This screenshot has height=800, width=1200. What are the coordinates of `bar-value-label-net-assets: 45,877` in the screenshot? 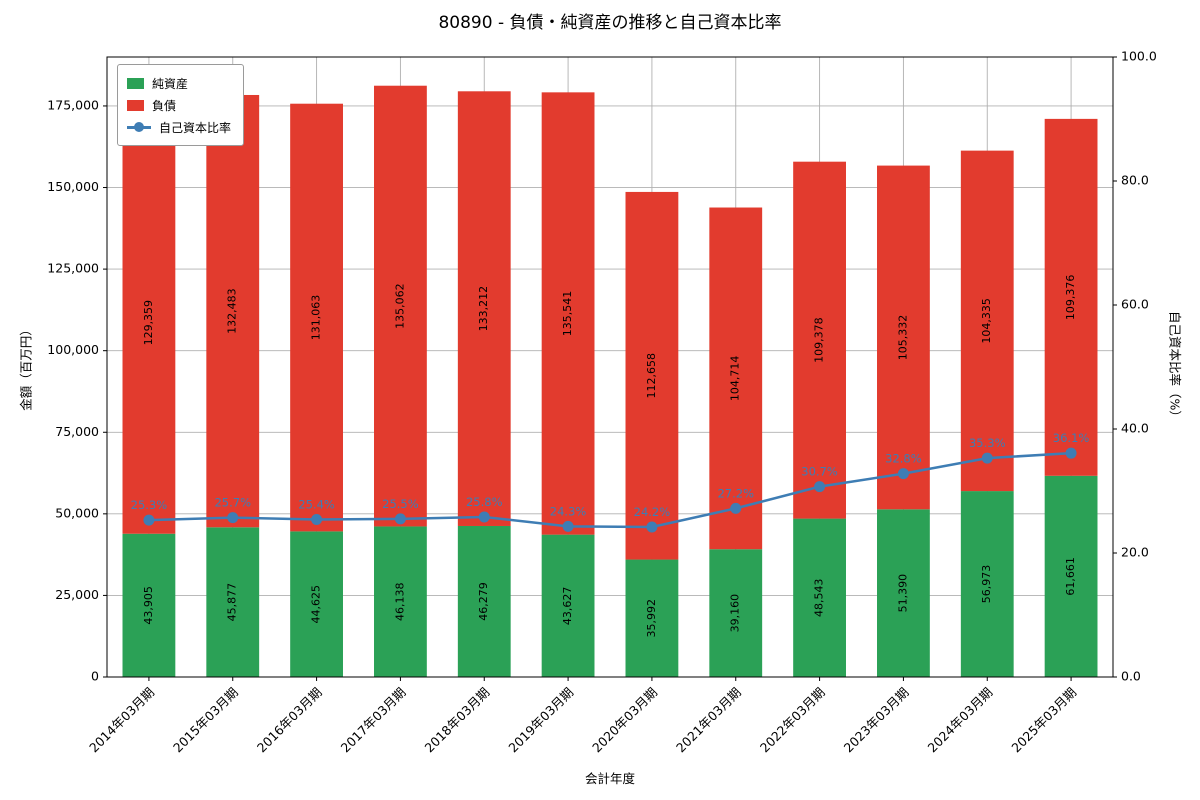 It's located at (232, 602).